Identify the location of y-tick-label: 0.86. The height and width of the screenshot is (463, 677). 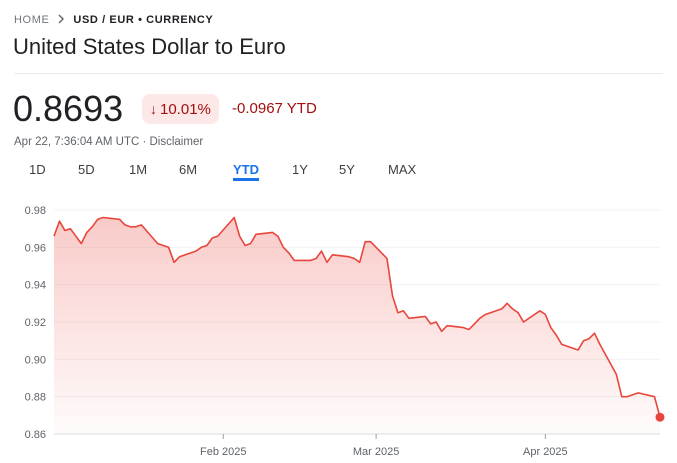
(35, 435).